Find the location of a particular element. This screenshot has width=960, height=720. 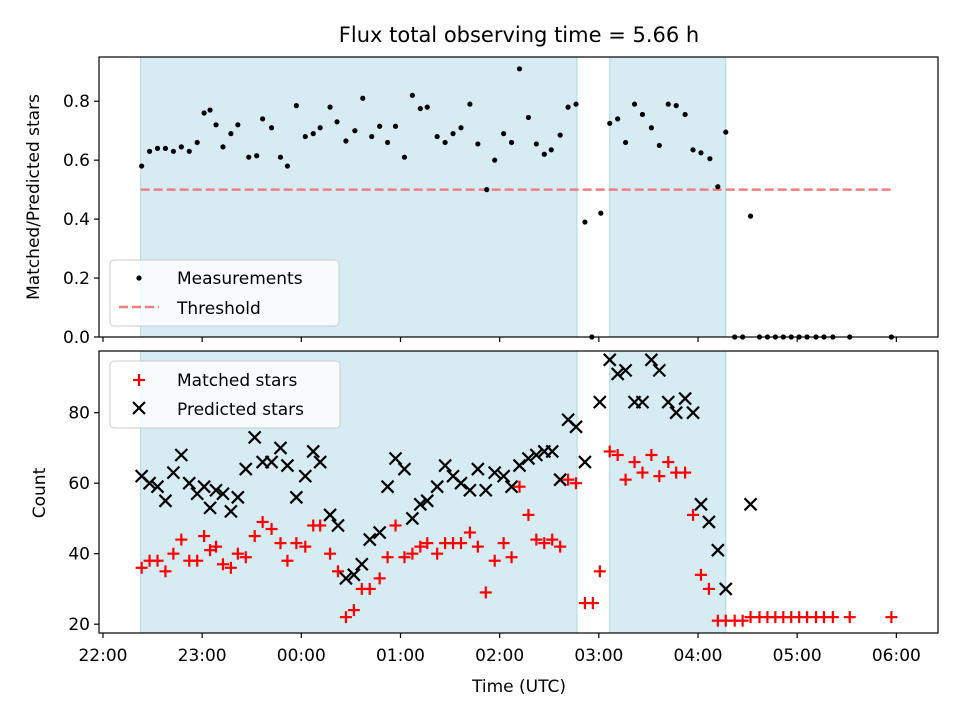

y-tick-label: 20 is located at coordinates (79, 625).